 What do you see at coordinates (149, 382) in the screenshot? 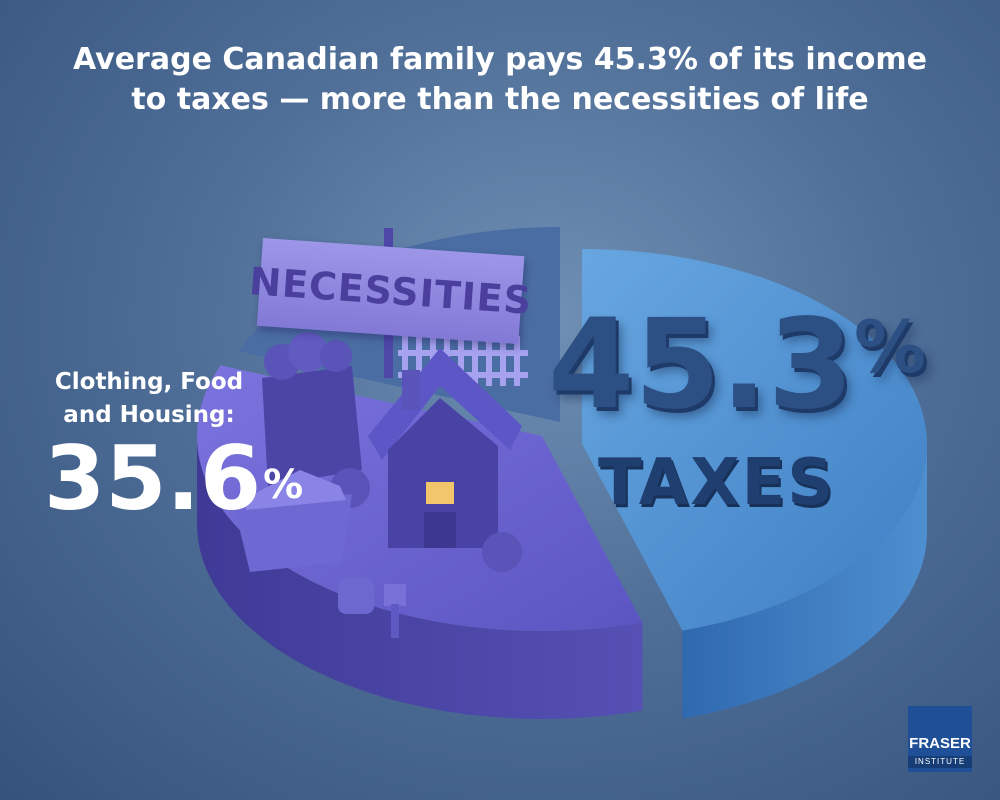
I see `necessities-label-line: Clothing, Food` at bounding box center [149, 382].